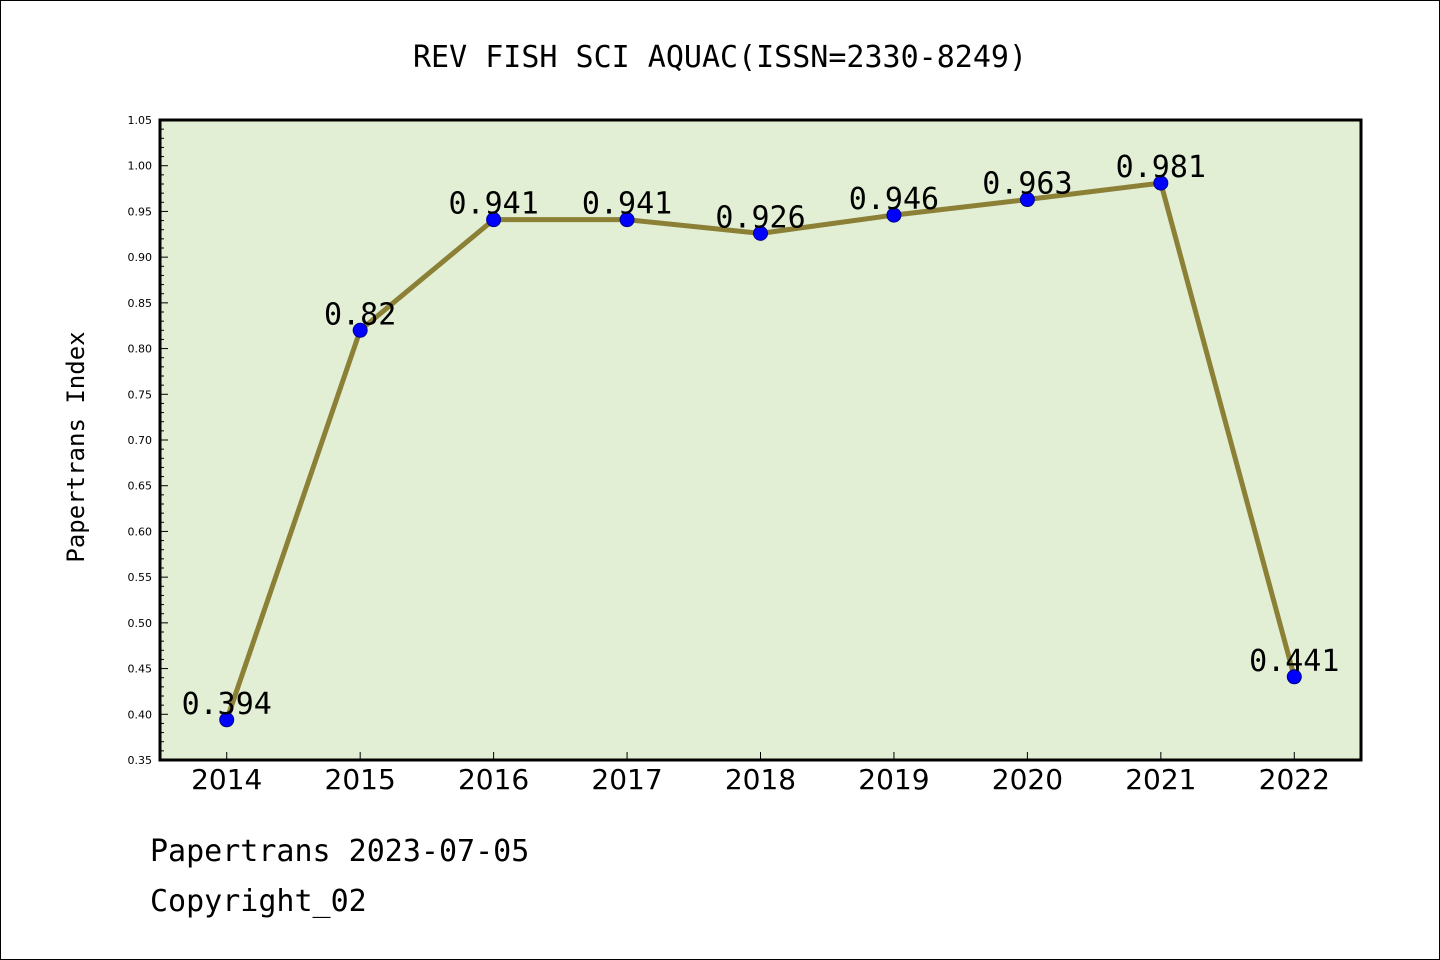  What do you see at coordinates (140, 166) in the screenshot?
I see `y-tick-label: 1.00` at bounding box center [140, 166].